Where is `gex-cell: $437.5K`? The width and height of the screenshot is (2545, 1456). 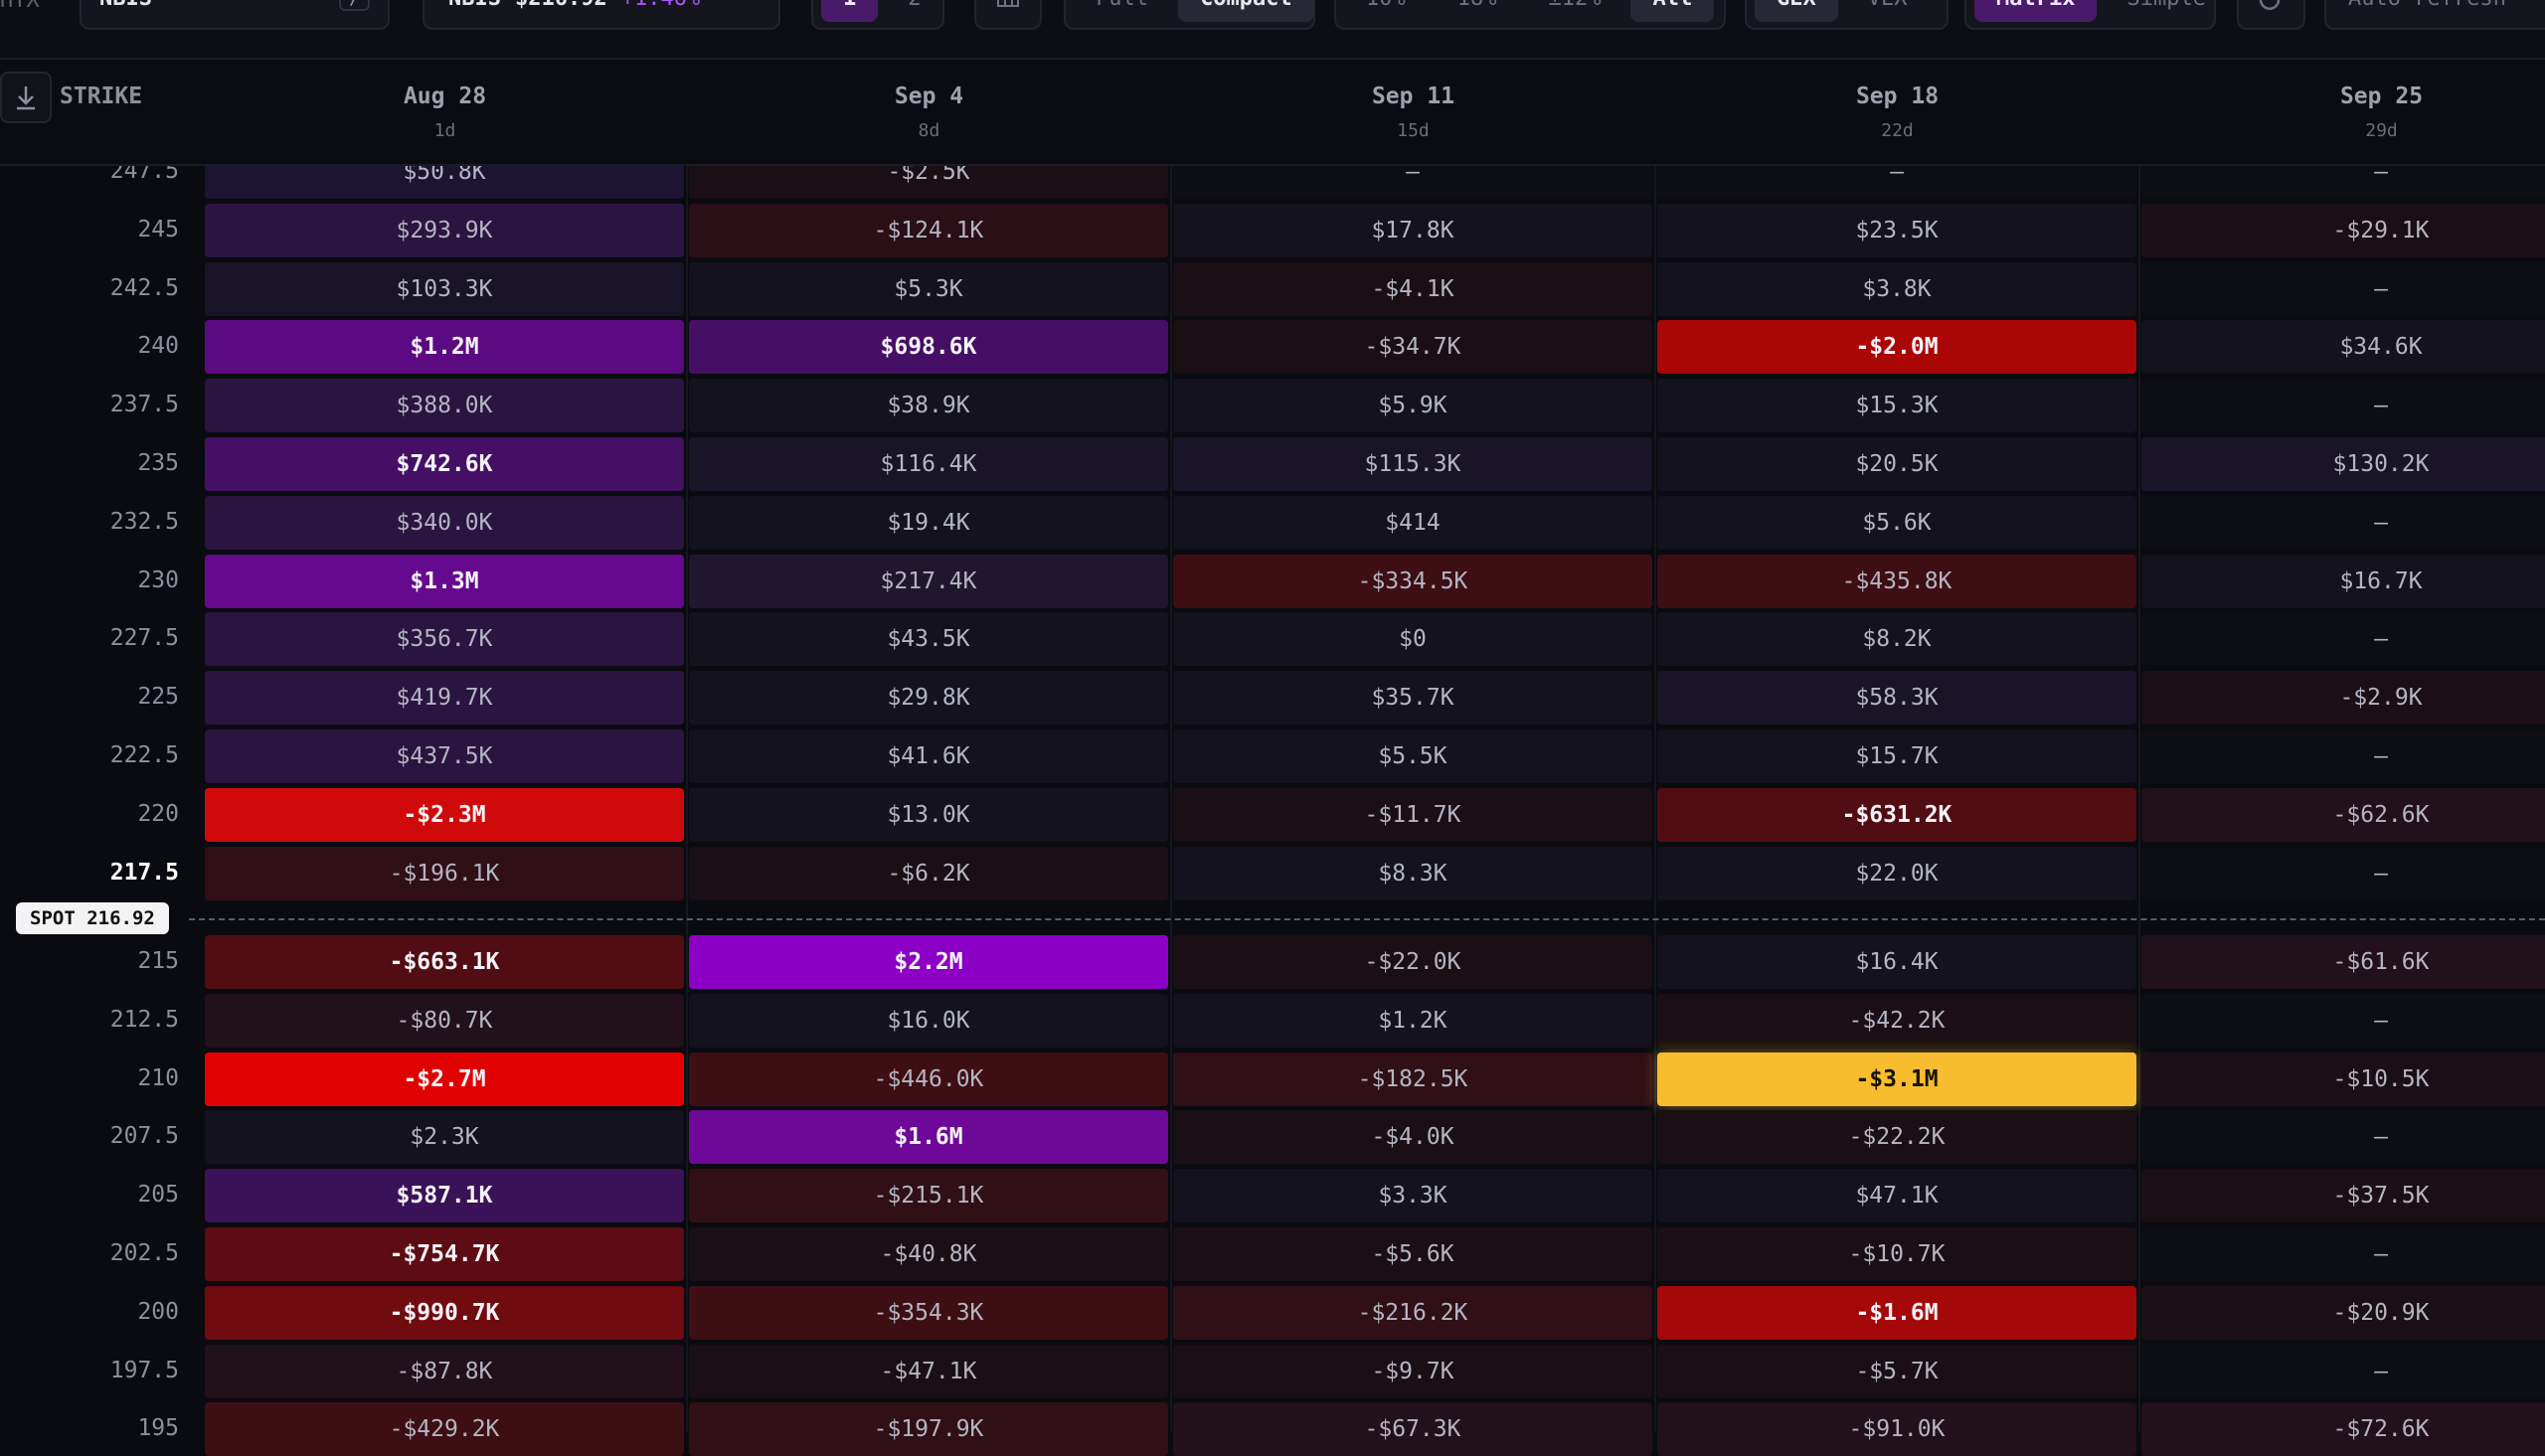 gex-cell: $437.5K is located at coordinates (444, 756).